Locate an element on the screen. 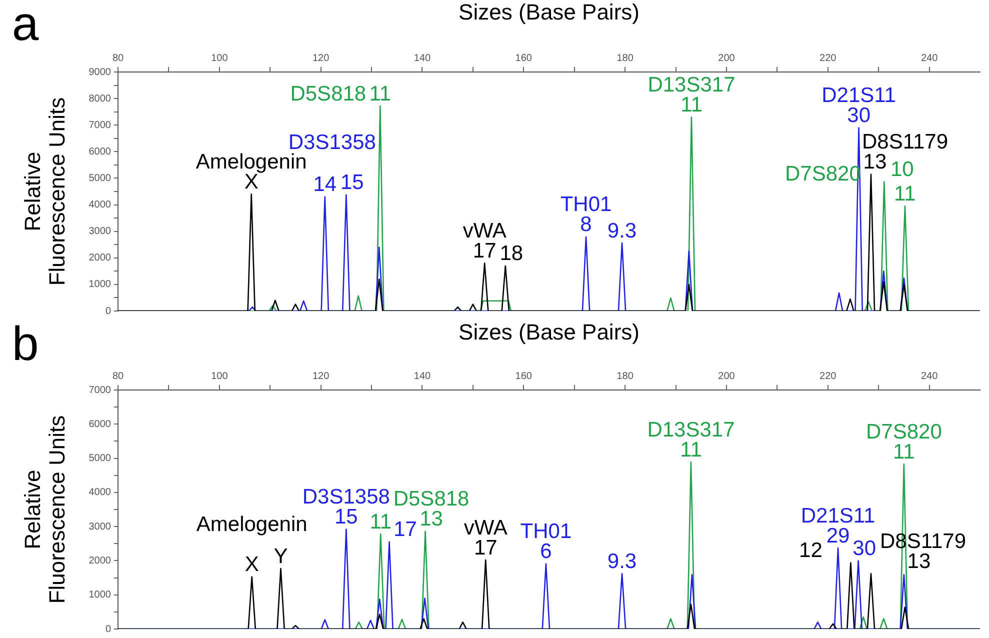  annotation: 18 is located at coordinates (512, 254).